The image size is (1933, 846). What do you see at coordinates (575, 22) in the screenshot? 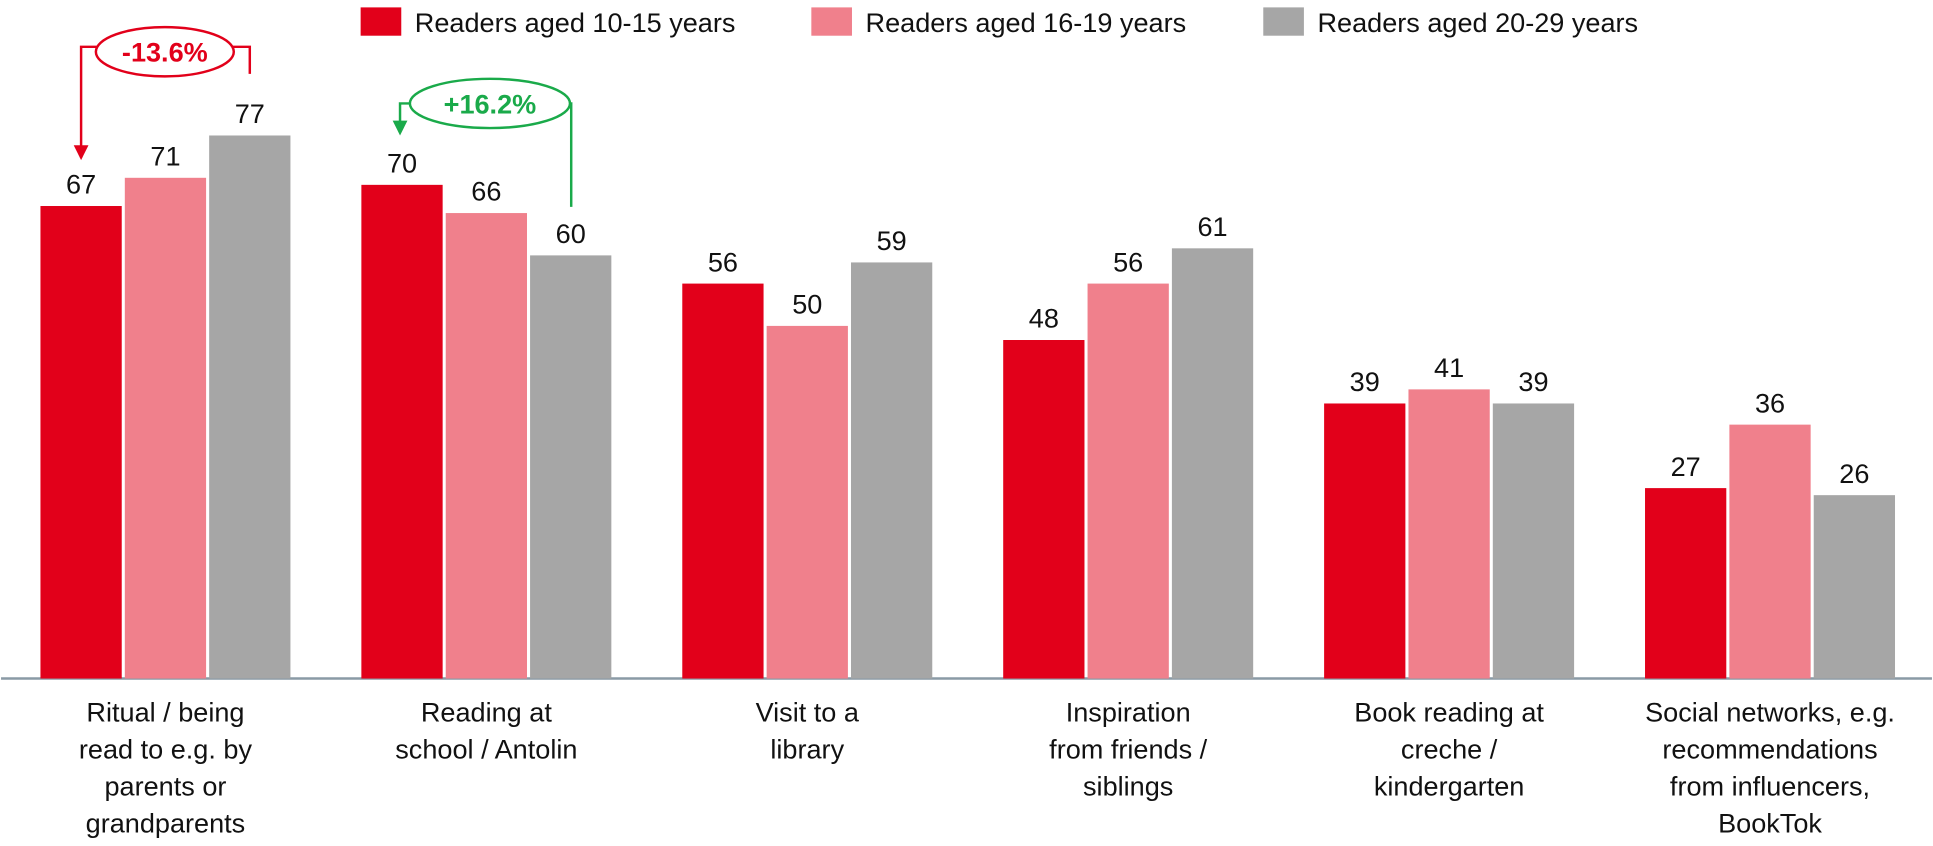
I see `legend-label: Readers aged 10-15 years` at bounding box center [575, 22].